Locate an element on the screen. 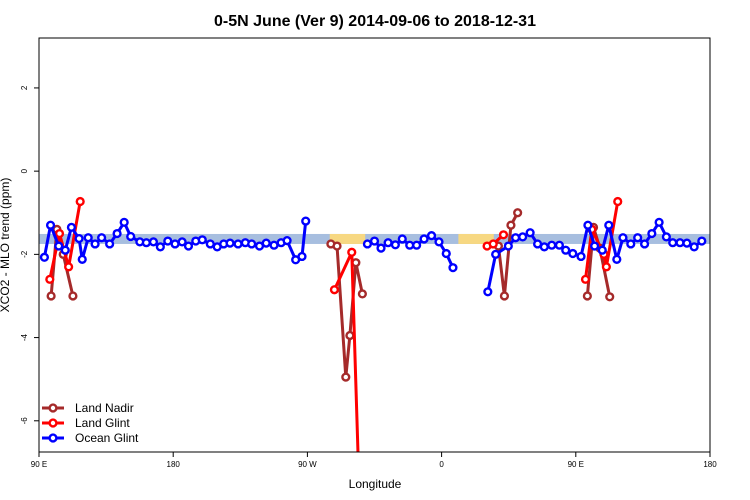 This screenshot has height=500, width=750. x-tick-label: 90 W is located at coordinates (307, 464).